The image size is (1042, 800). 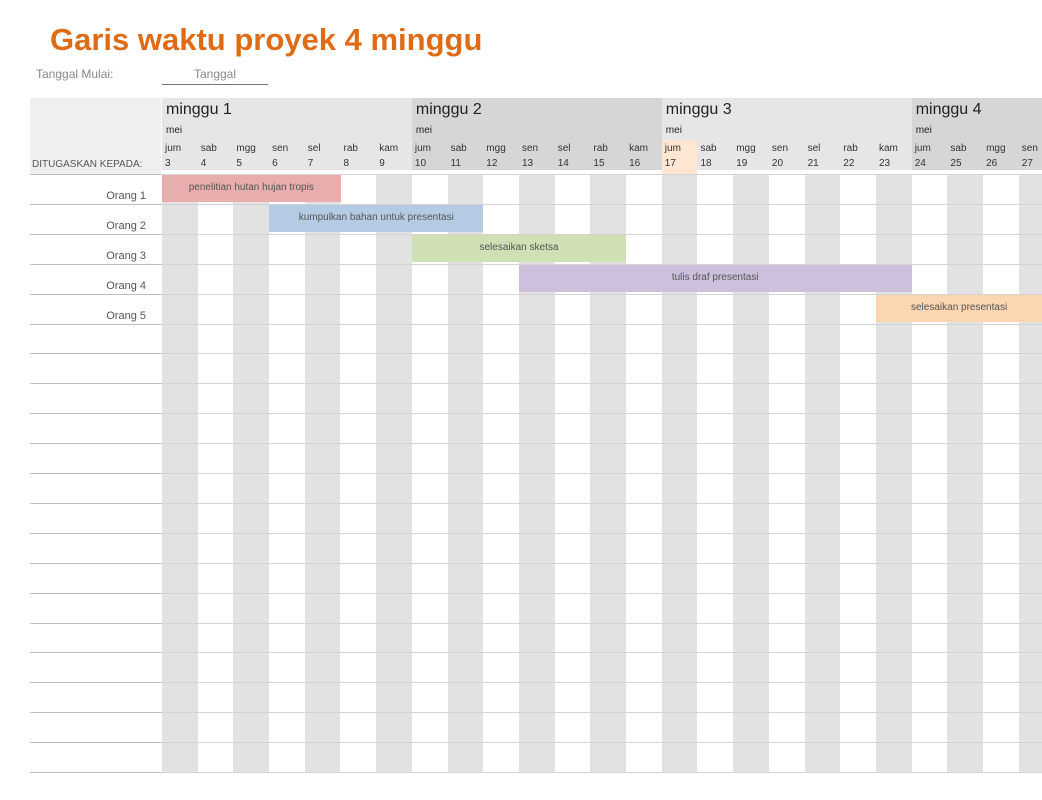 I want to click on task-label: penelitian hutan hujan tropis, so click(x=251, y=187).